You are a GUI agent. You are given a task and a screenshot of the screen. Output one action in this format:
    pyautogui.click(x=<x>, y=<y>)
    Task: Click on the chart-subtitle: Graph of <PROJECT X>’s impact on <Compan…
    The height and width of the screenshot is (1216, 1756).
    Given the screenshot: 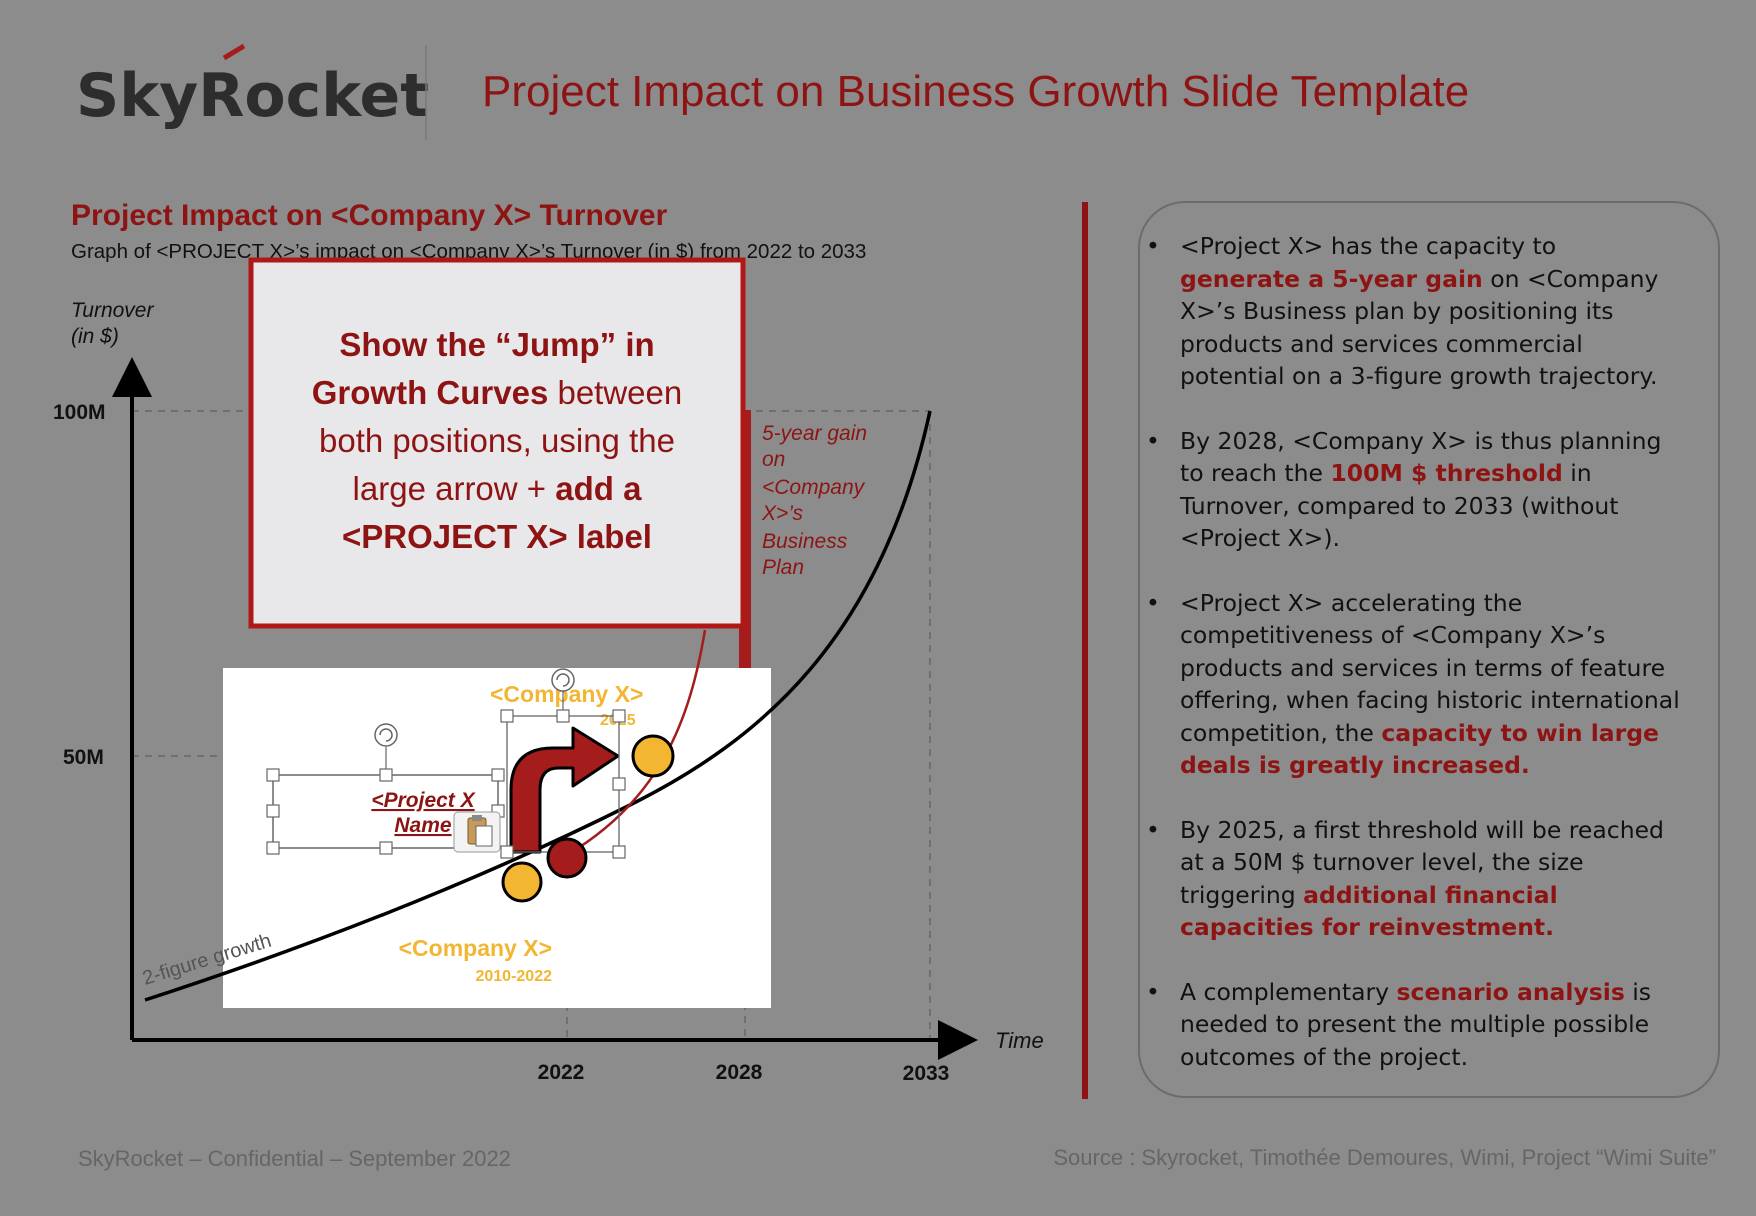 What is the action you would take?
    pyautogui.click(x=468, y=251)
    